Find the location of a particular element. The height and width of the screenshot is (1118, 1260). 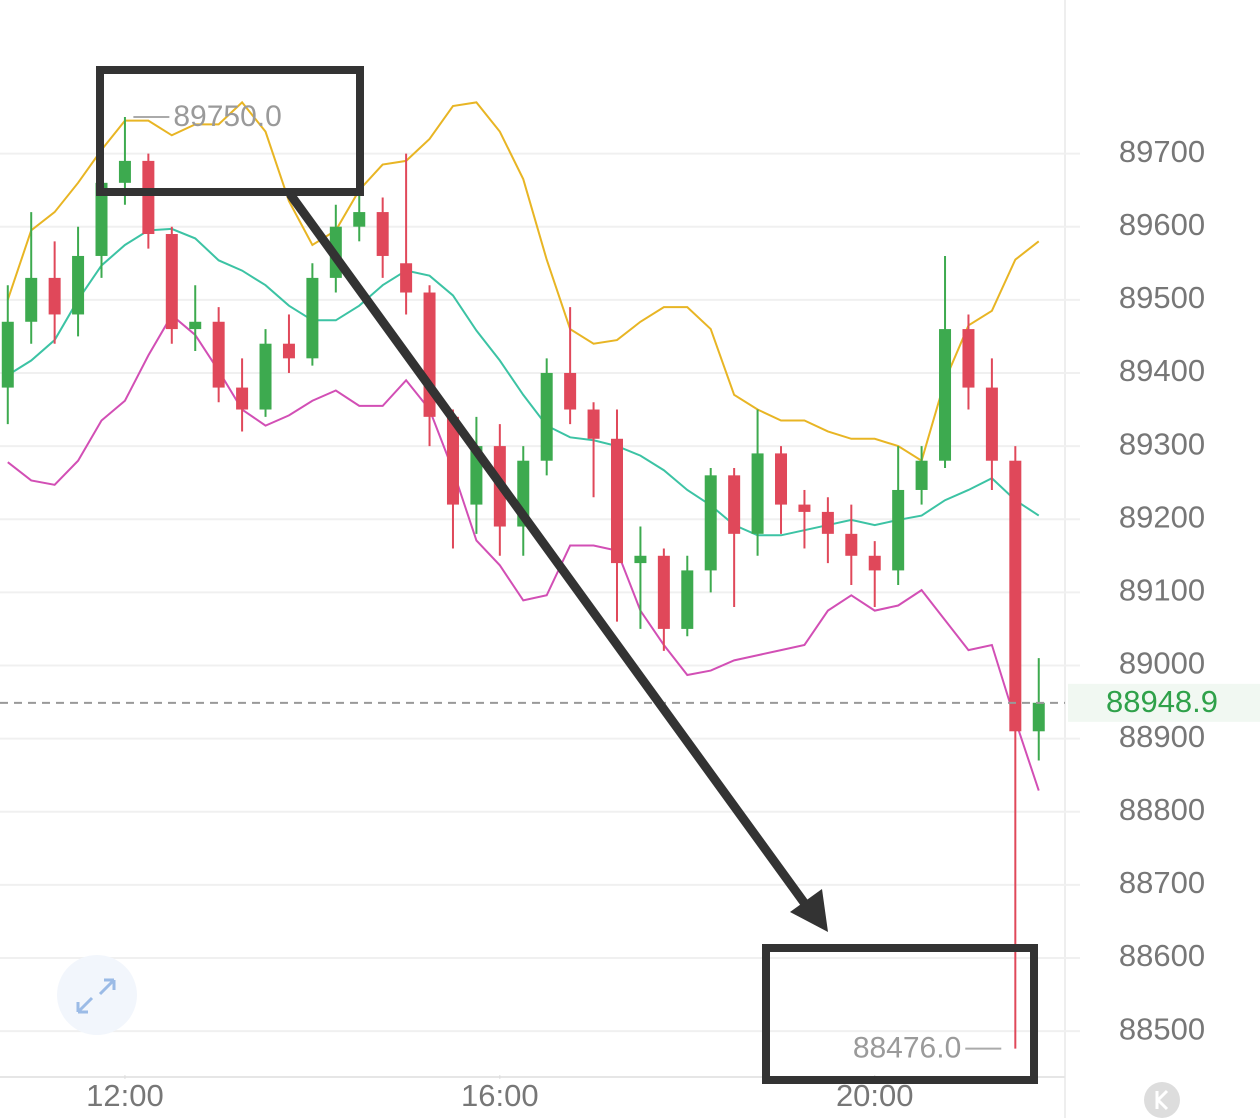

y-tick-label: 89400 is located at coordinates (1162, 370).